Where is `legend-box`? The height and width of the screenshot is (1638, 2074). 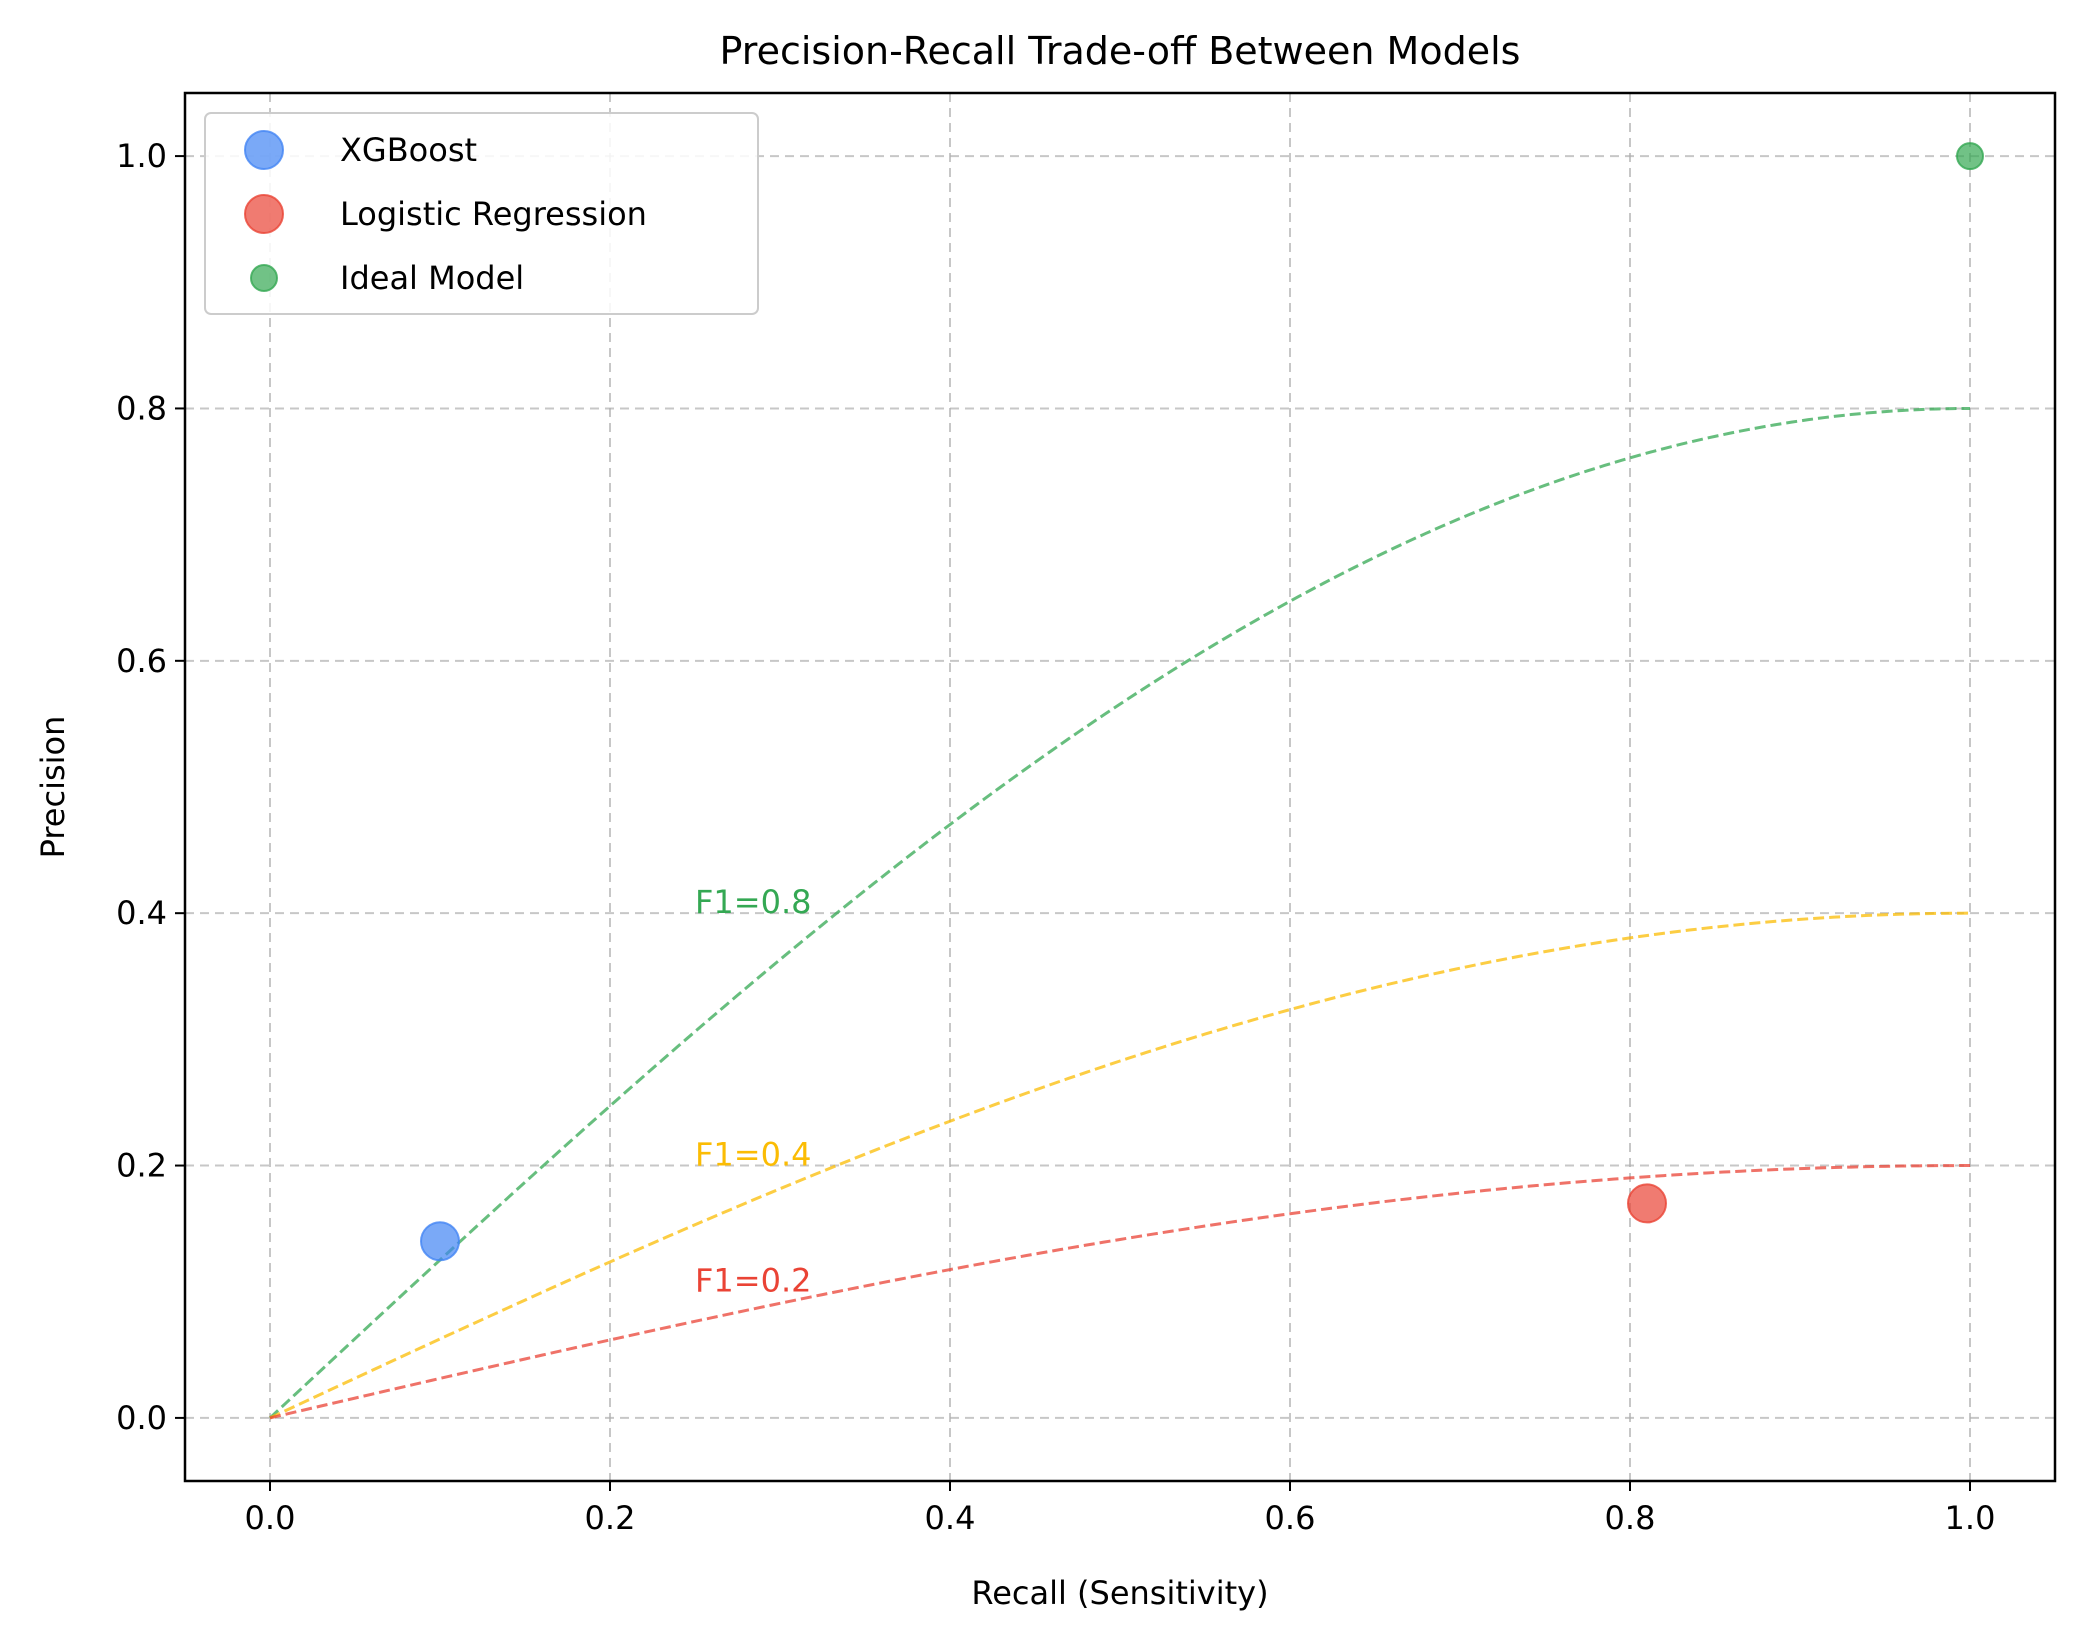
legend-box is located at coordinates (481, 213).